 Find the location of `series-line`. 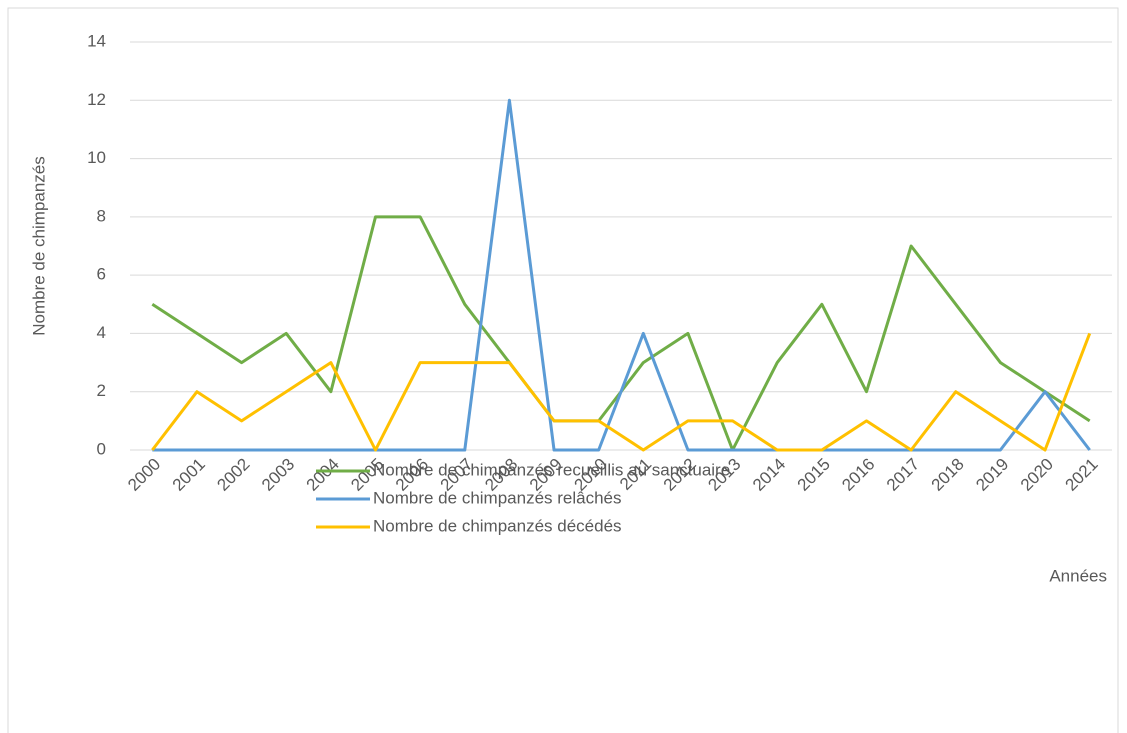

series-line is located at coordinates (621, 392).